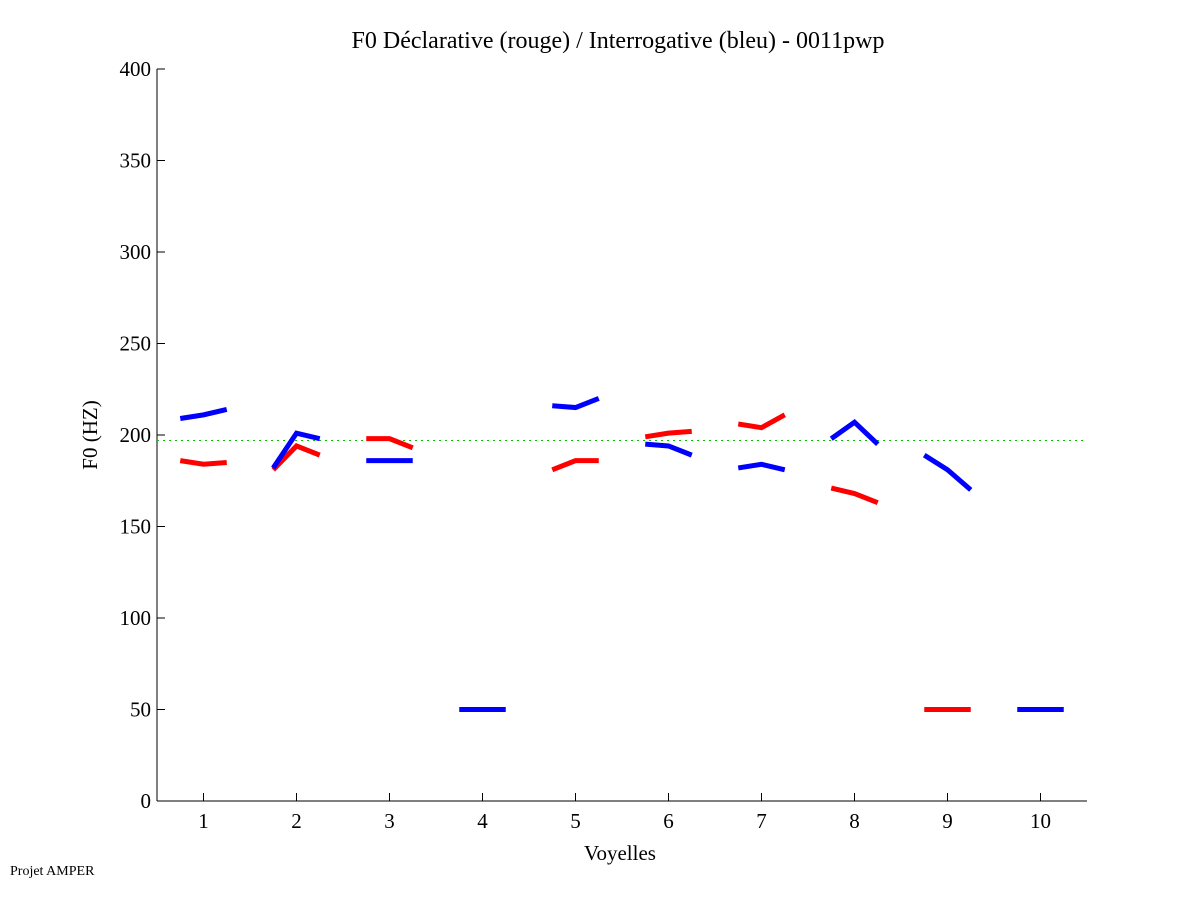  I want to click on x-tick-label: 7, so click(761, 821).